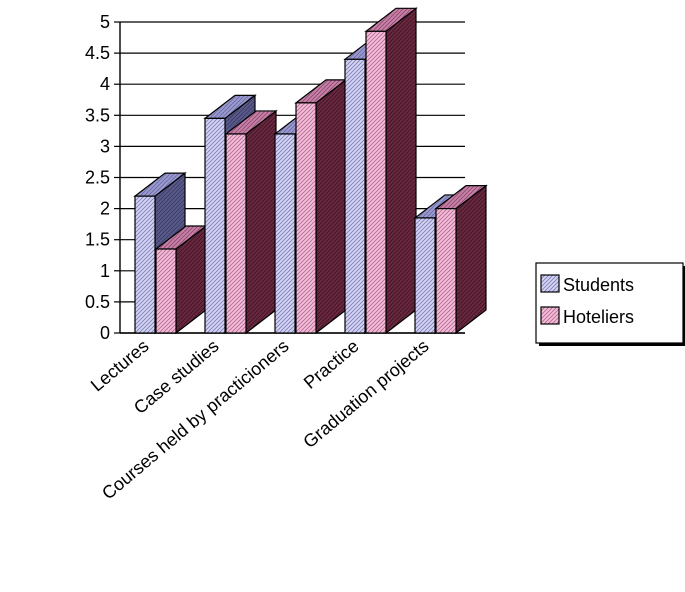 This screenshot has height=592, width=685. I want to click on legend-label: Students, so click(598, 285).